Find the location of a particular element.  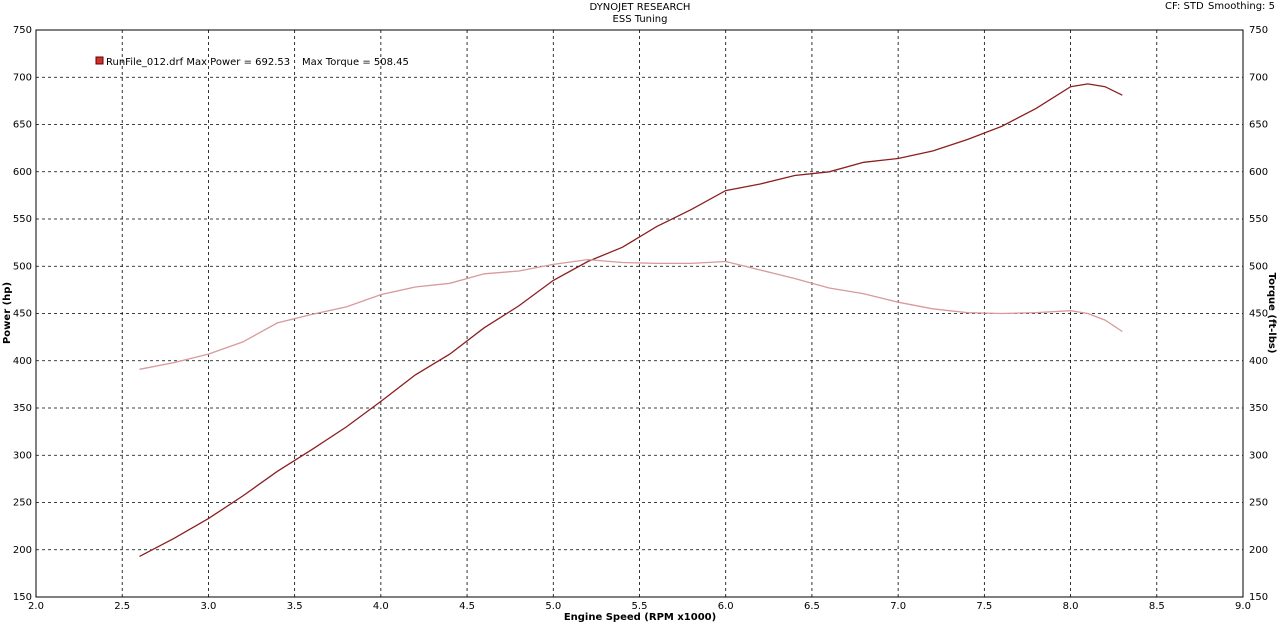

chart-title: DYNOJET RESEARCH is located at coordinates (640, 7).